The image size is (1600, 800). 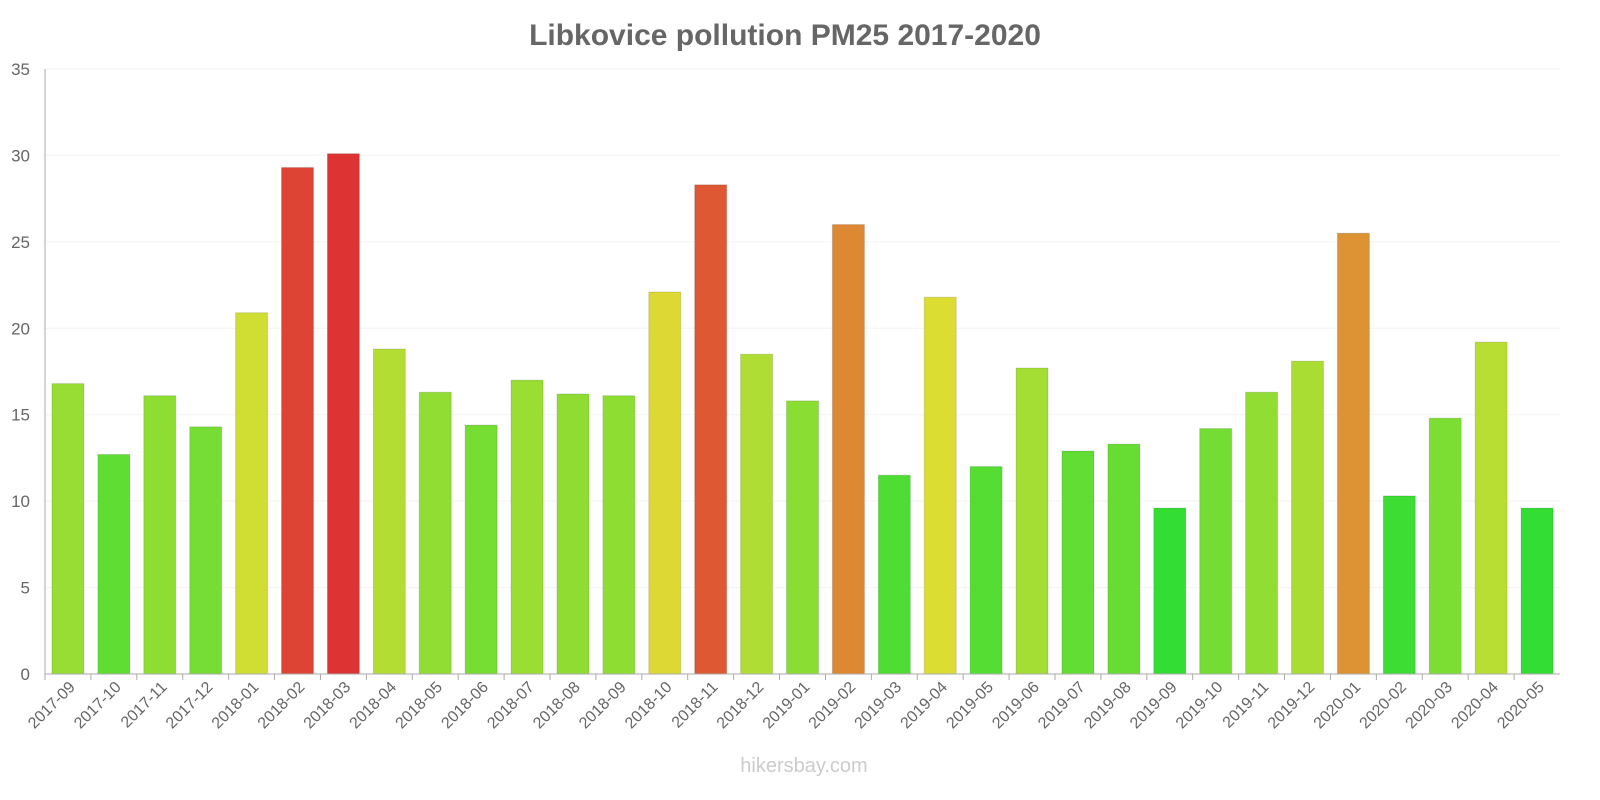 What do you see at coordinates (649, 706) in the screenshot?
I see `x-tick-label: 2018-10` at bounding box center [649, 706].